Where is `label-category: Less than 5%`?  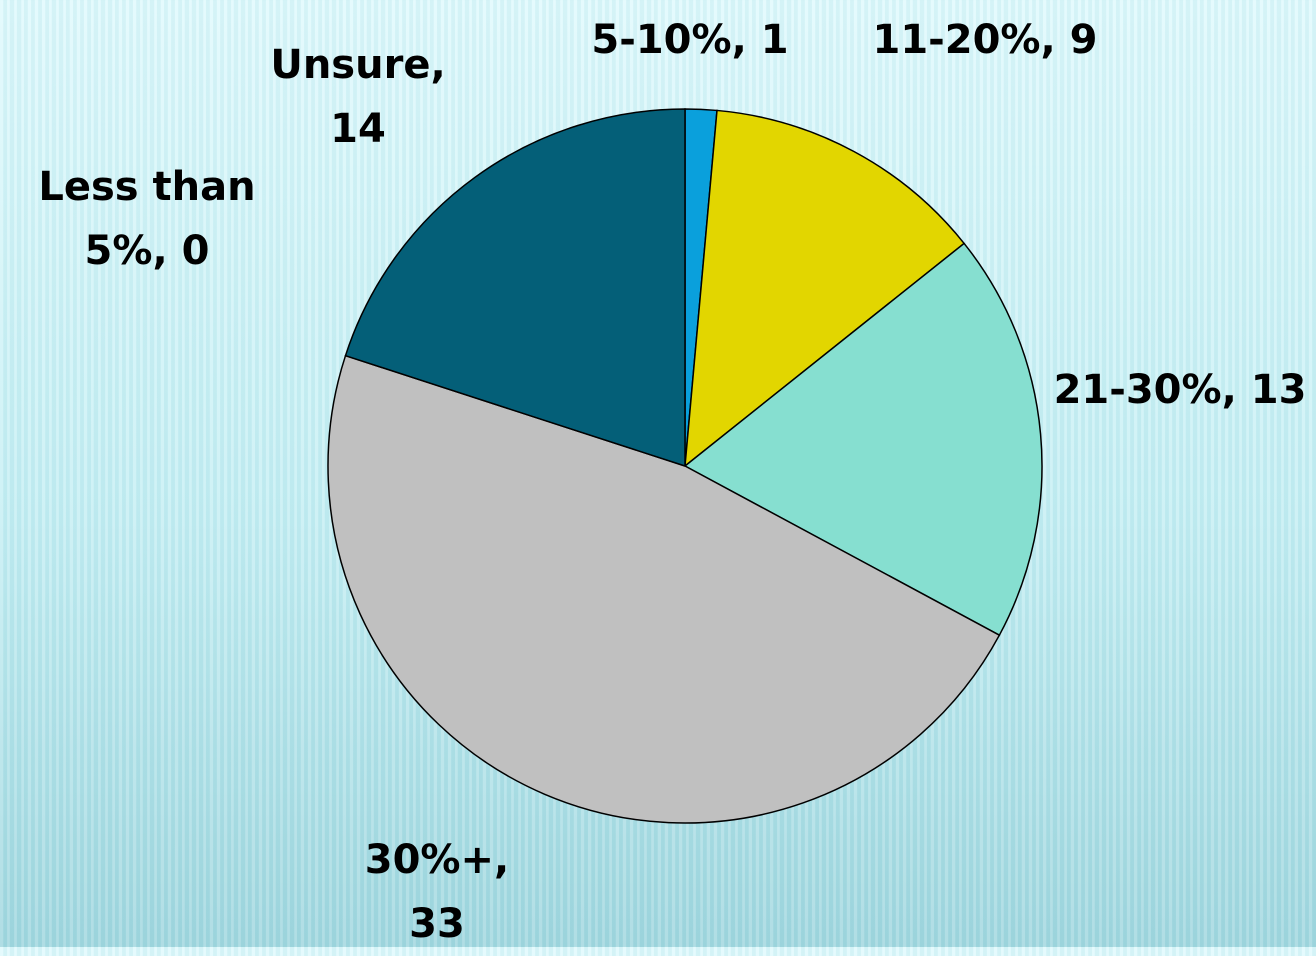
label-category: Less than 5% is located at coordinates (147, 219).